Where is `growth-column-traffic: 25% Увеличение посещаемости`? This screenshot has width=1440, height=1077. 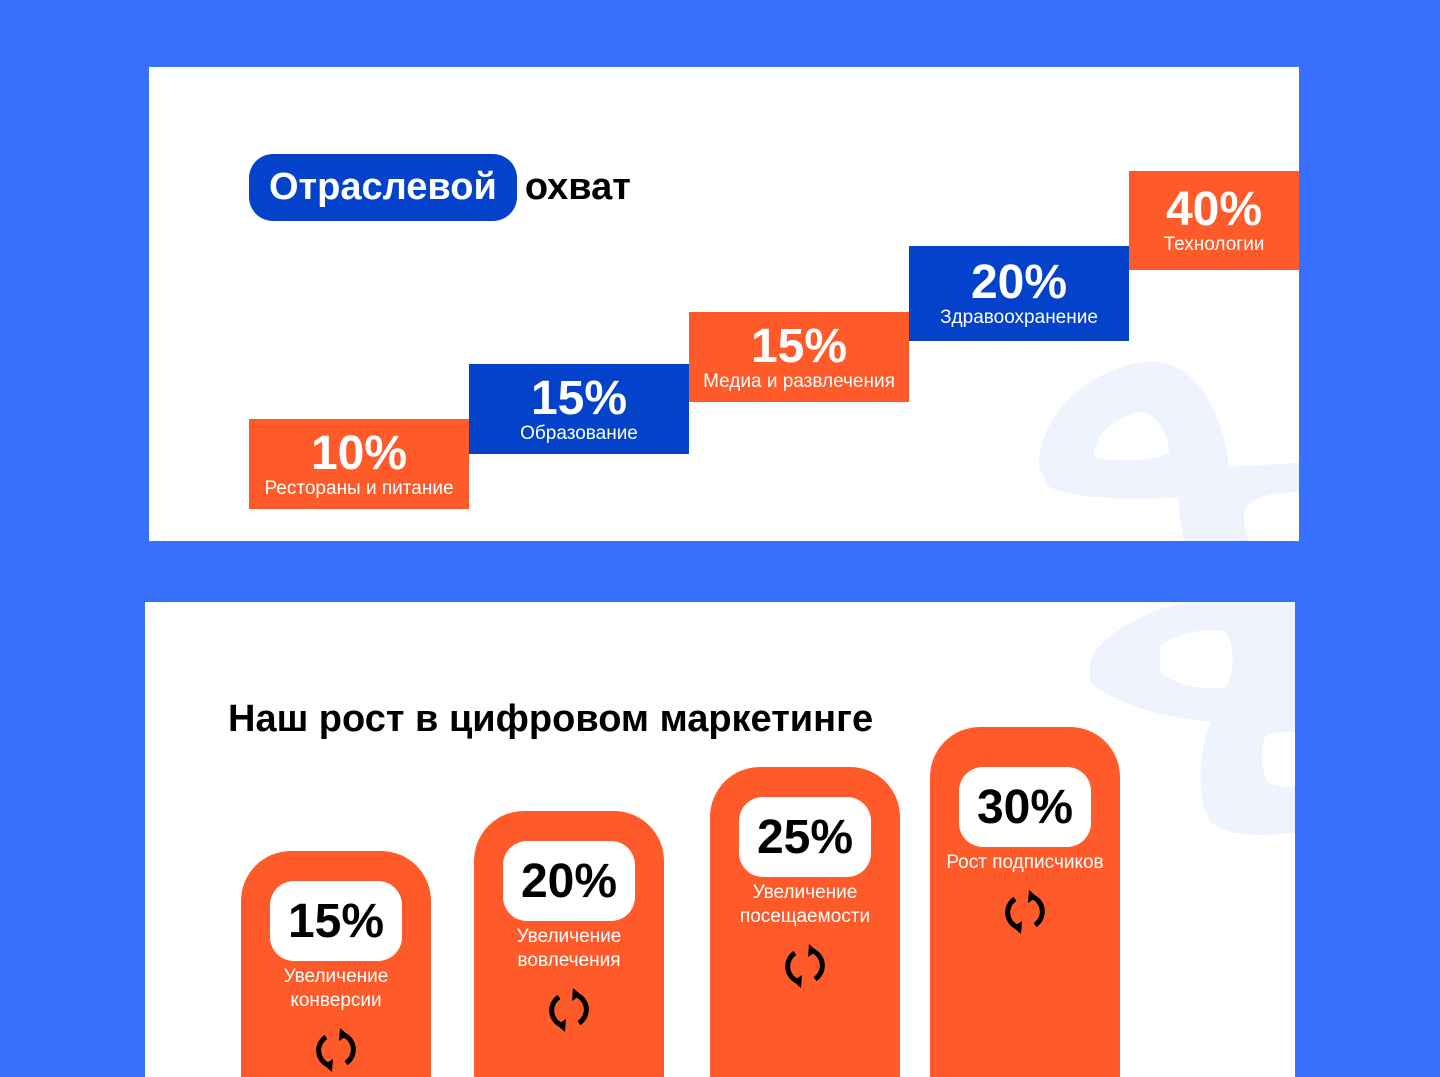 growth-column-traffic: 25% Увеличение посещаемости is located at coordinates (805, 922).